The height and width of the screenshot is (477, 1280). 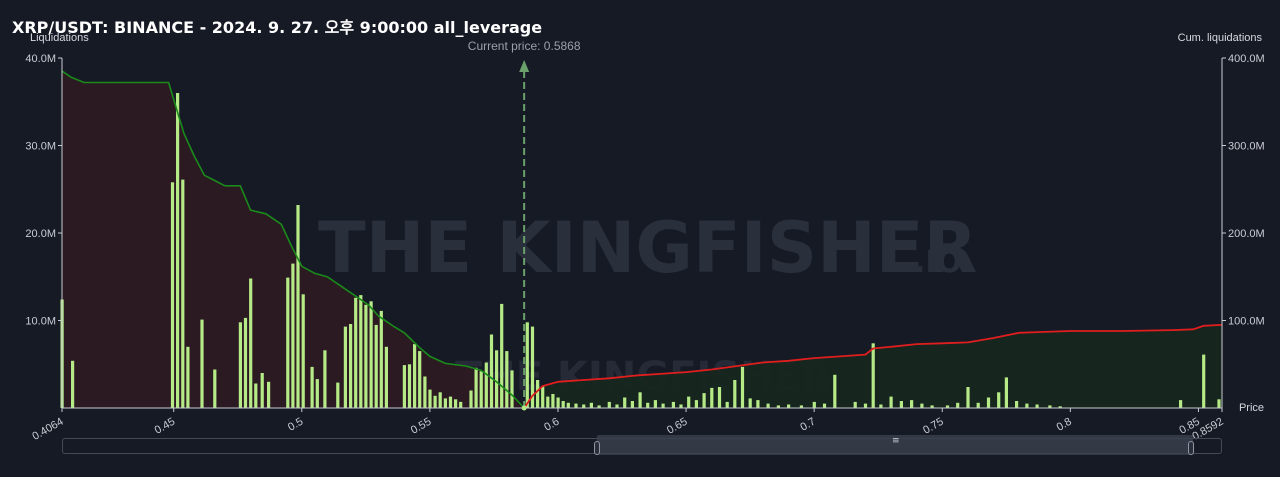 I want to click on current-price-label: Current price: 0.5868, so click(x=524, y=46).